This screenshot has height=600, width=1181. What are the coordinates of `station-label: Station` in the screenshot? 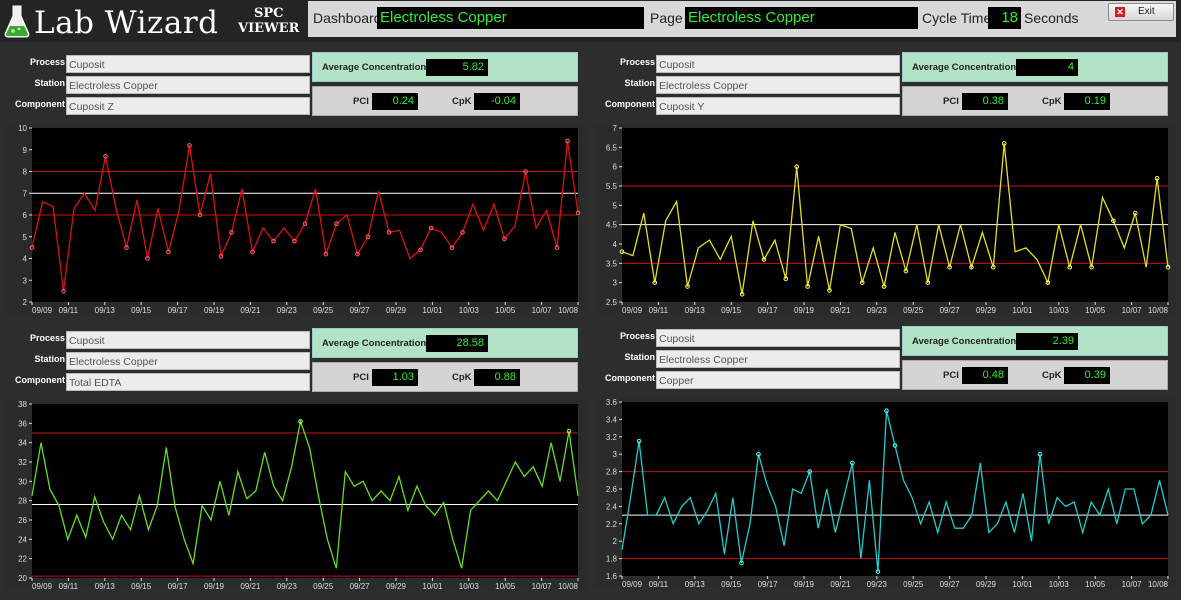 It's located at (50, 83).